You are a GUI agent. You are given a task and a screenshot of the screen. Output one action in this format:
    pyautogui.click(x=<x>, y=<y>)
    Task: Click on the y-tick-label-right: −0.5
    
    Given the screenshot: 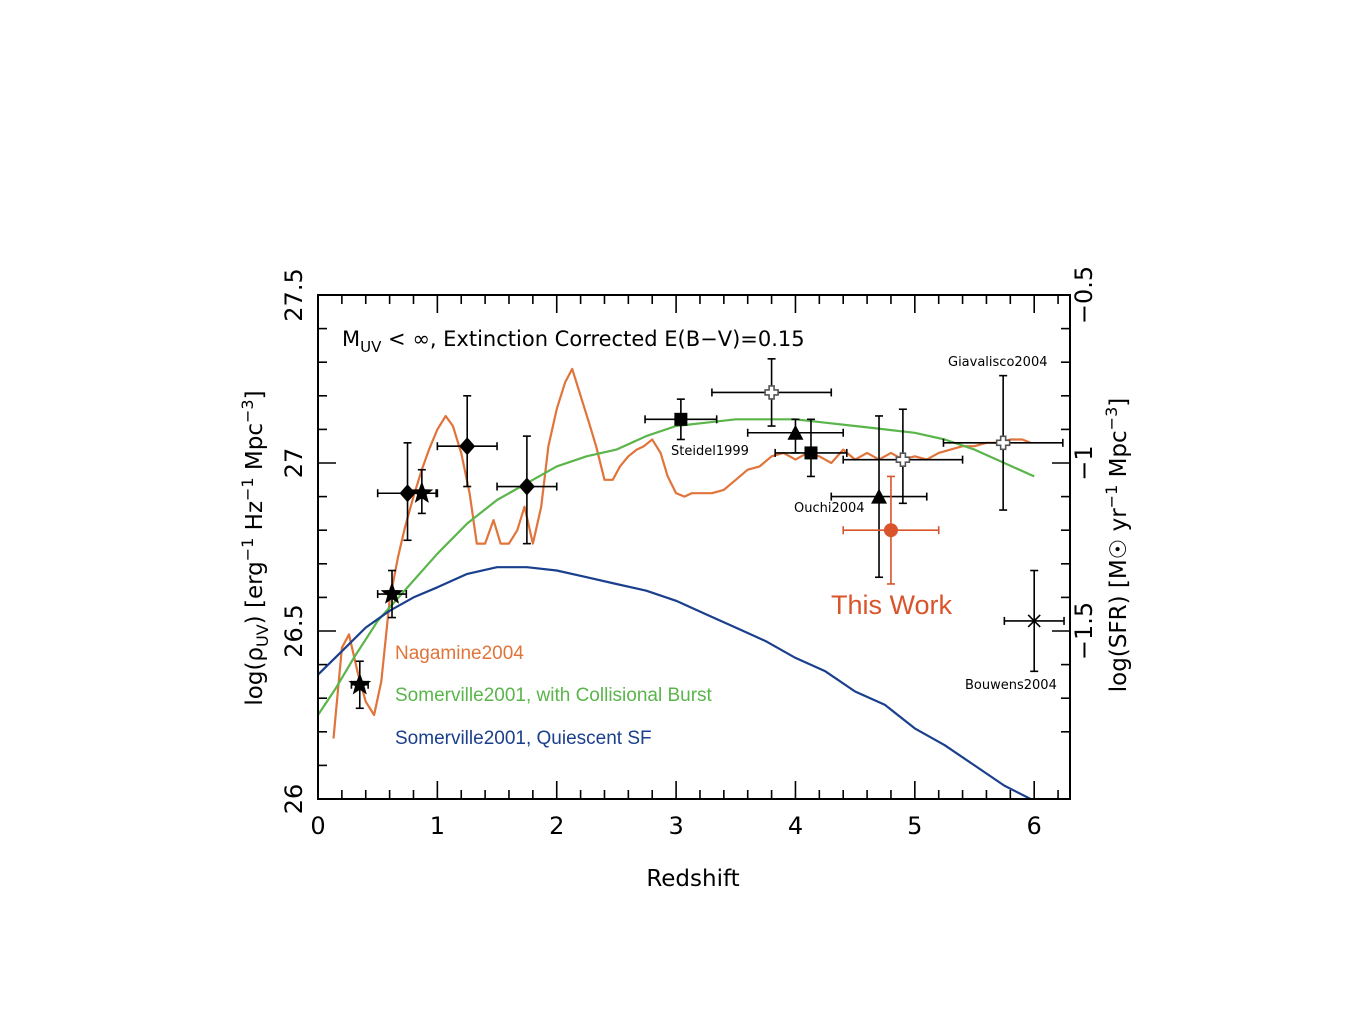 What is the action you would take?
    pyautogui.click(x=1084, y=295)
    